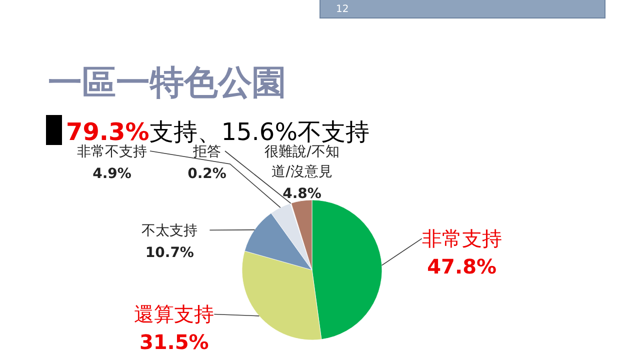  I want to click on slice-label: 還算支持, so click(174, 314).